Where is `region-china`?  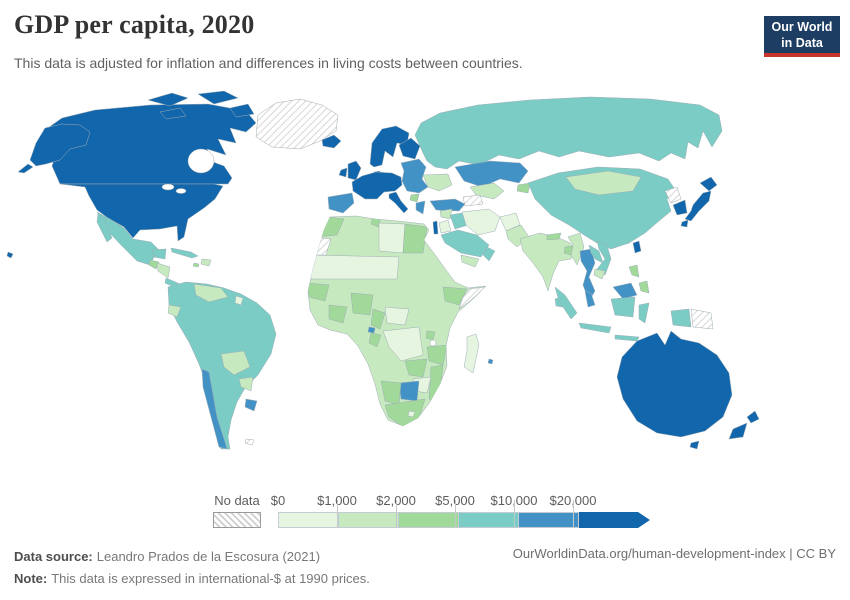 region-china is located at coordinates (602, 208).